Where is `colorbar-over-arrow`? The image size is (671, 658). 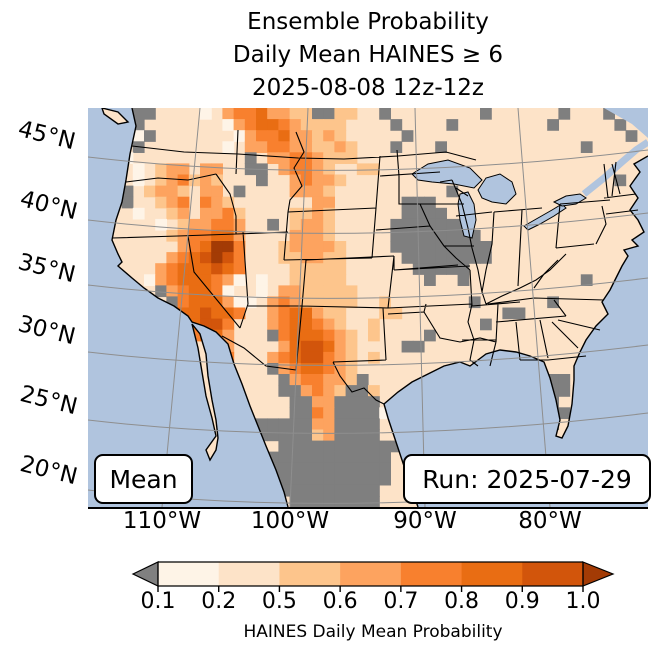
colorbar-over-arrow is located at coordinates (598, 574).